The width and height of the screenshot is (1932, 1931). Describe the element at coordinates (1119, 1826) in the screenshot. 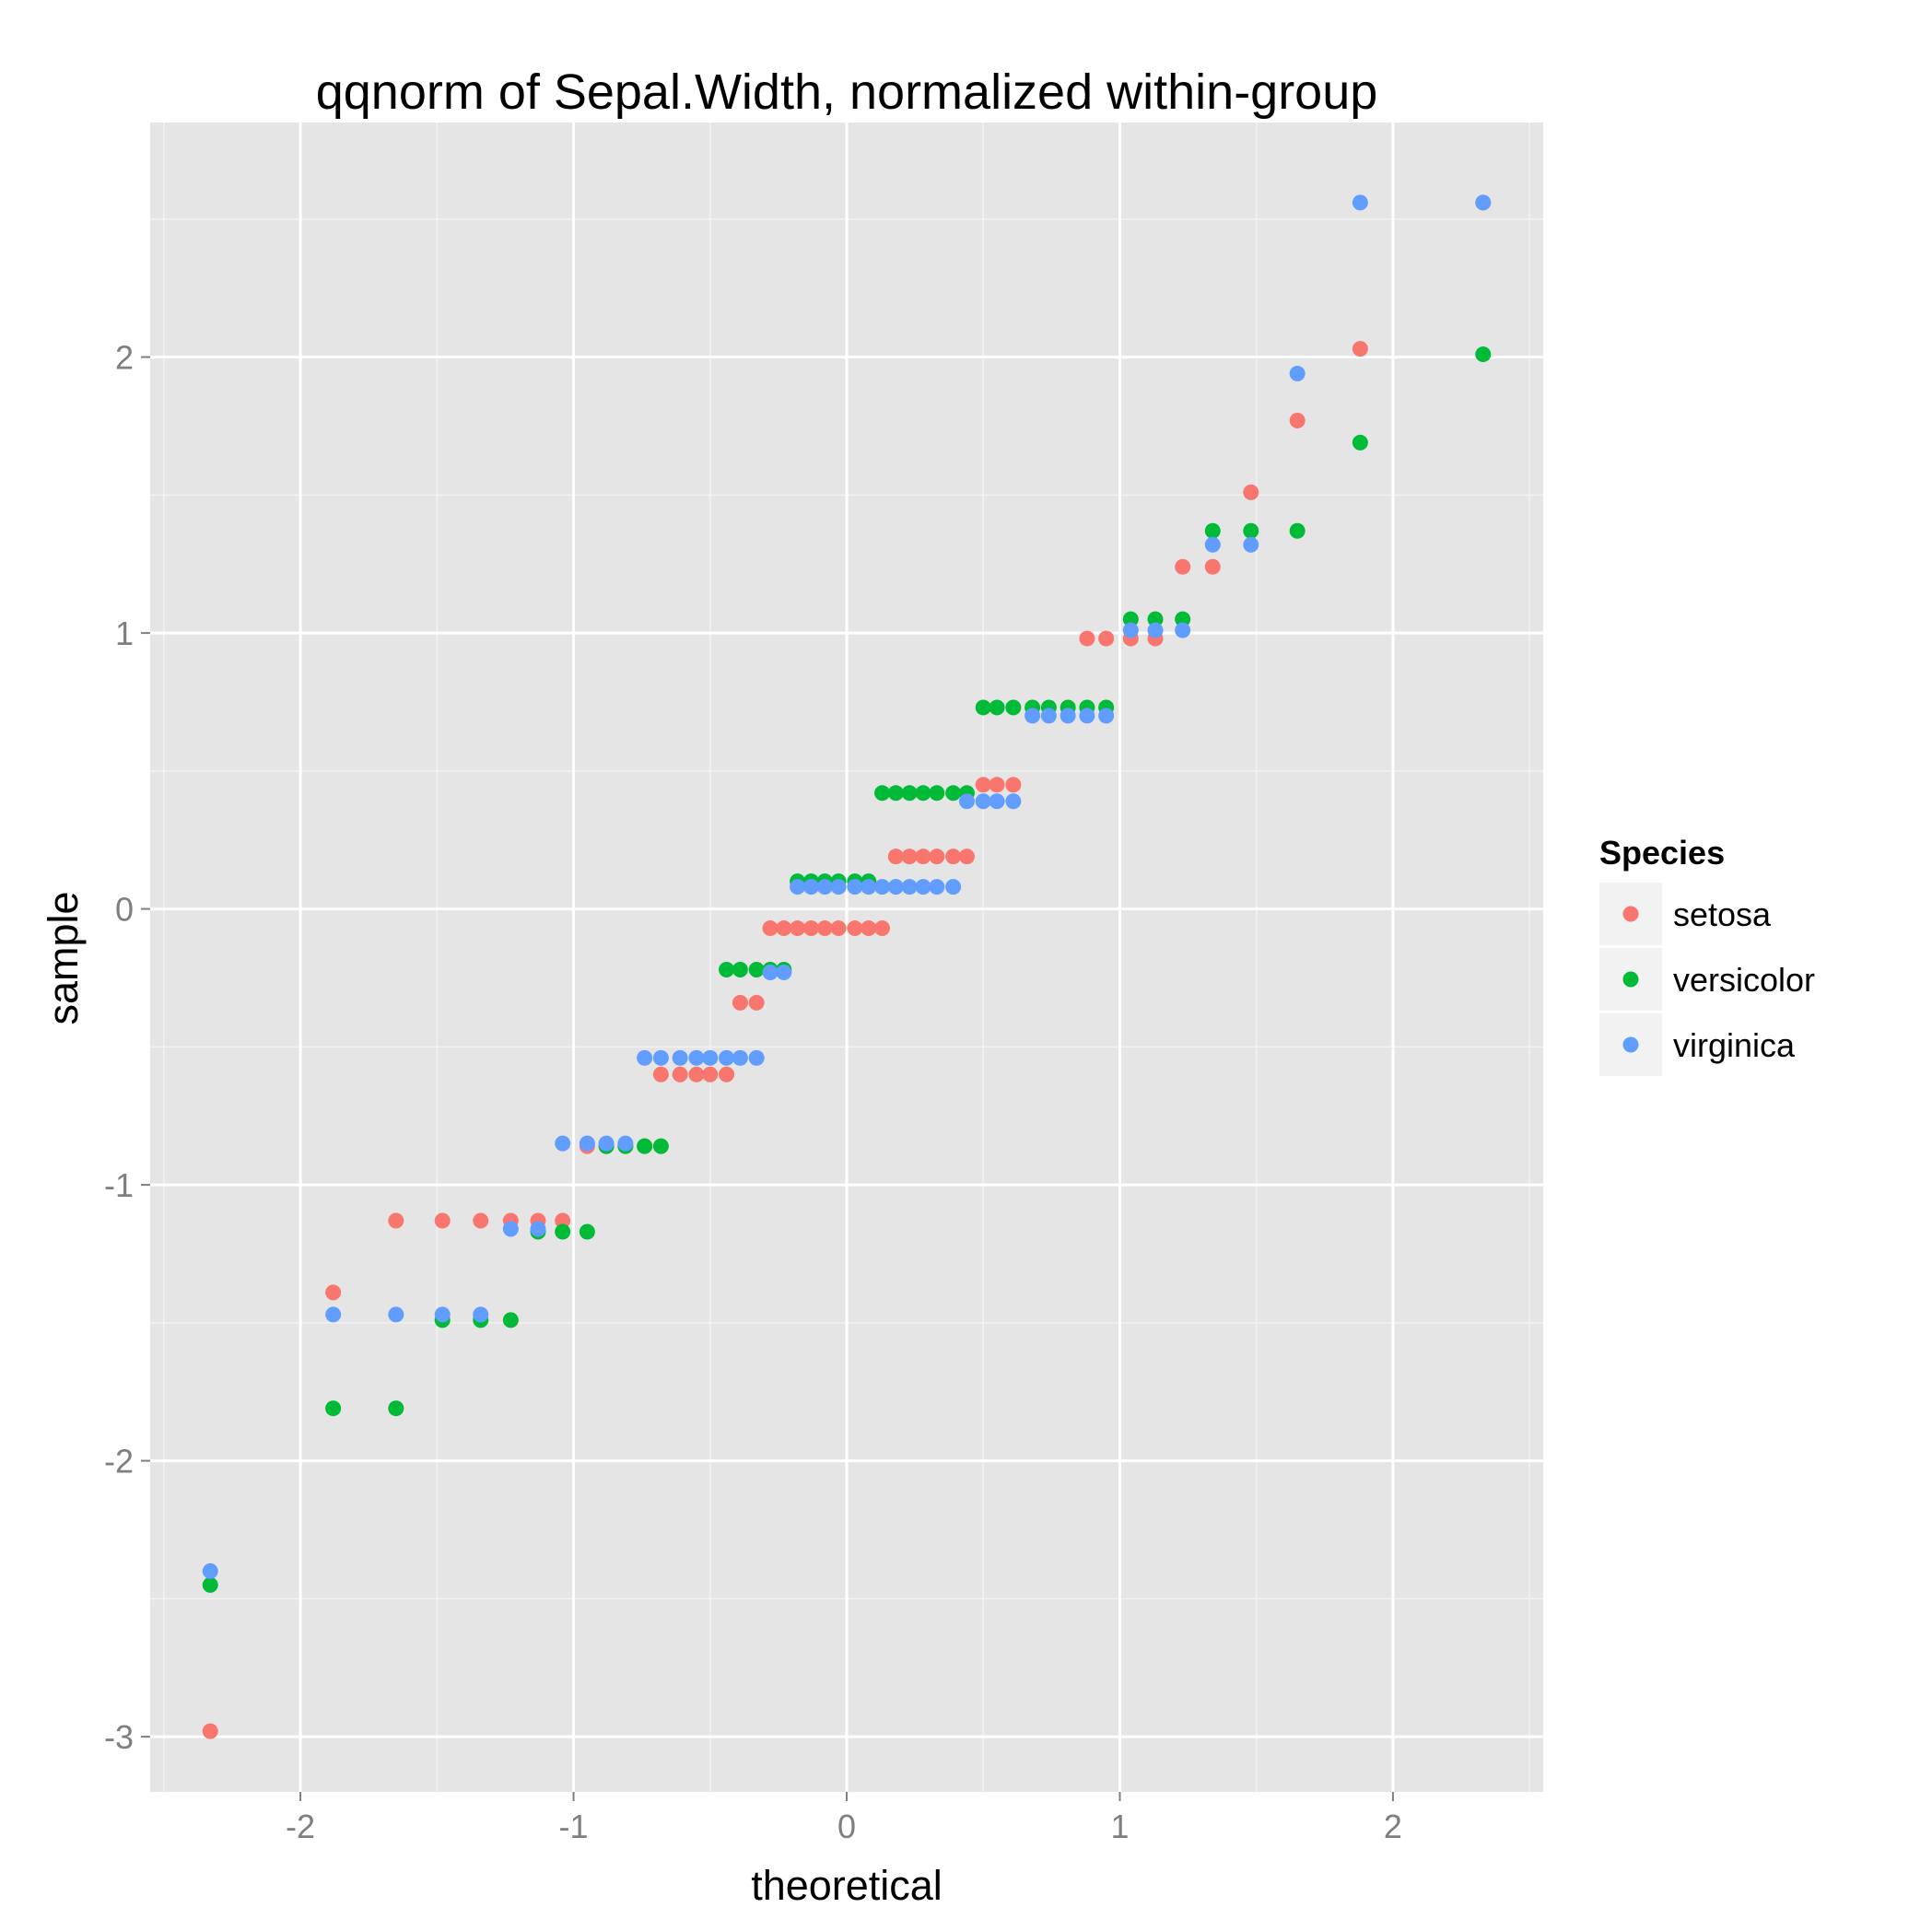

I see `x-tick-label: 1` at that location.